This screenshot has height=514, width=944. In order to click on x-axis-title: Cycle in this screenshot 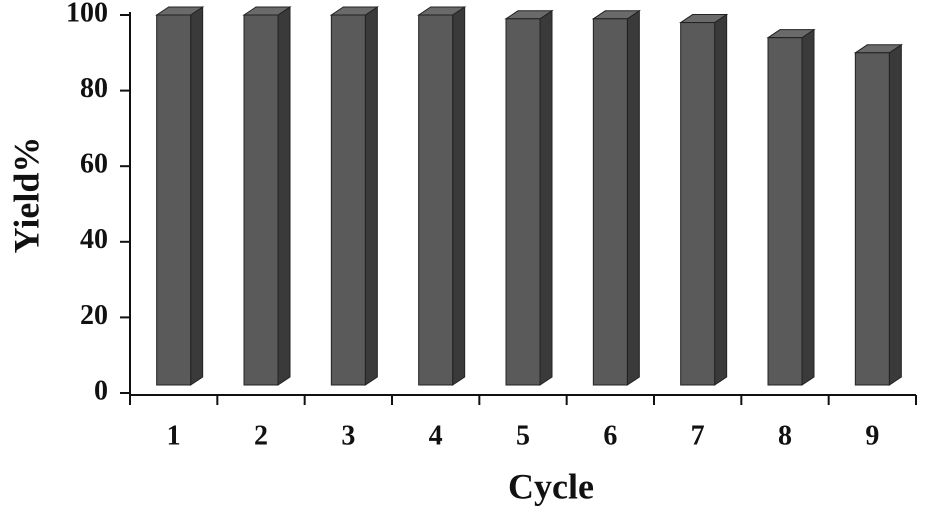, I will do `click(551, 486)`.